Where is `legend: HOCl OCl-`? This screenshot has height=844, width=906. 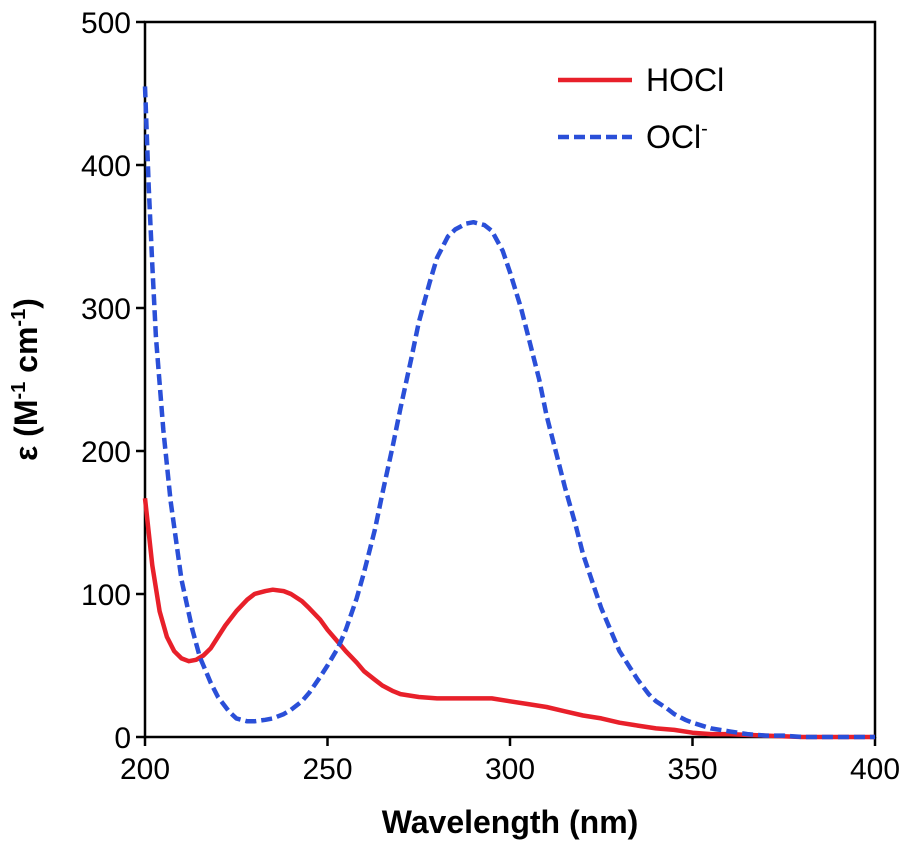
legend: HOCl OCl- is located at coordinates (641, 108).